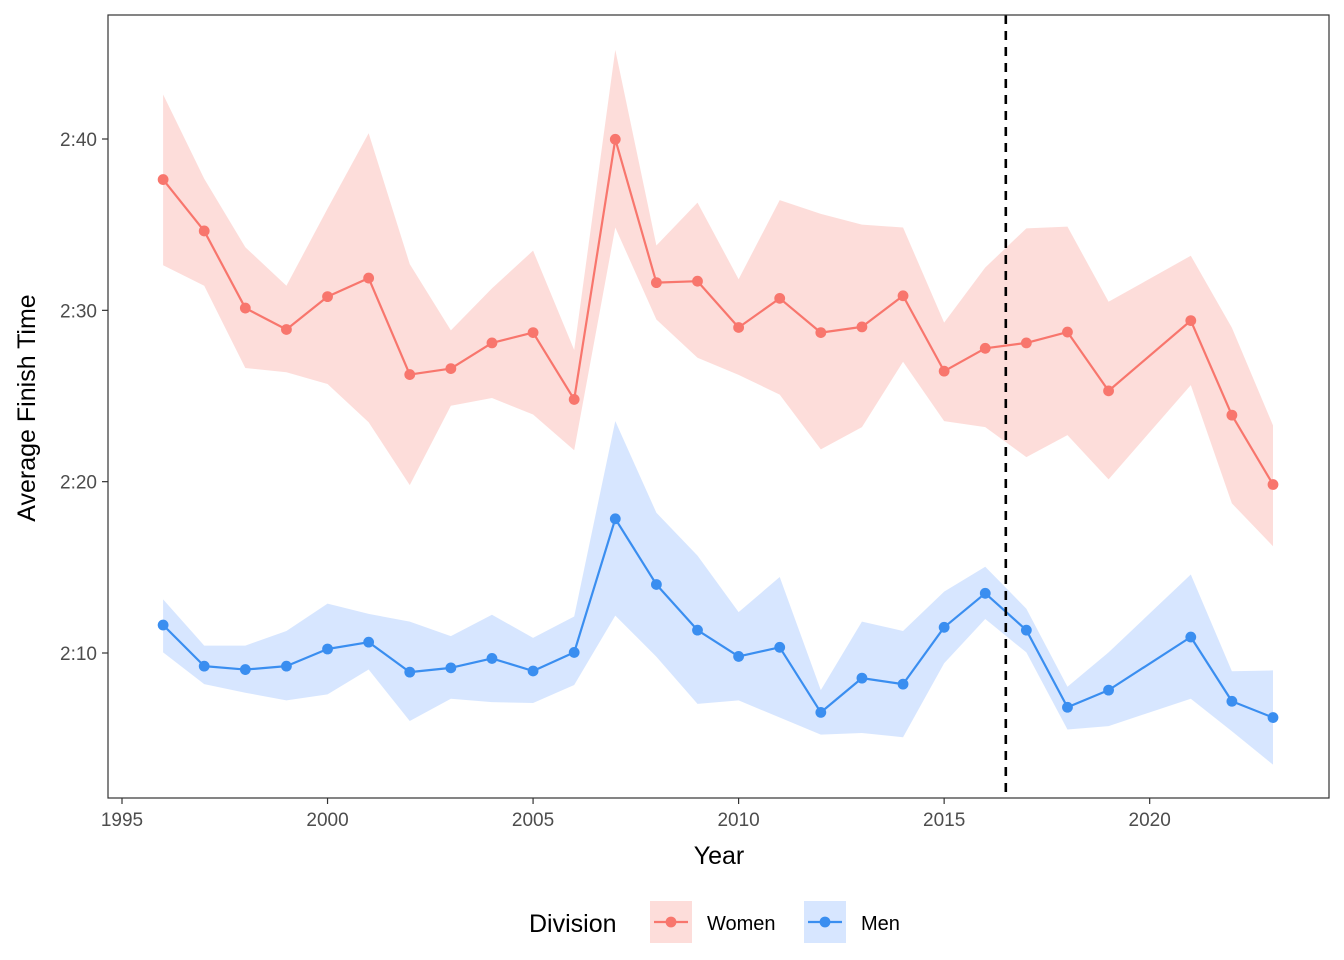  What do you see at coordinates (636, 814) in the screenshot?
I see `x-axis: 1995 2000 2005 2010 2015 2020` at bounding box center [636, 814].